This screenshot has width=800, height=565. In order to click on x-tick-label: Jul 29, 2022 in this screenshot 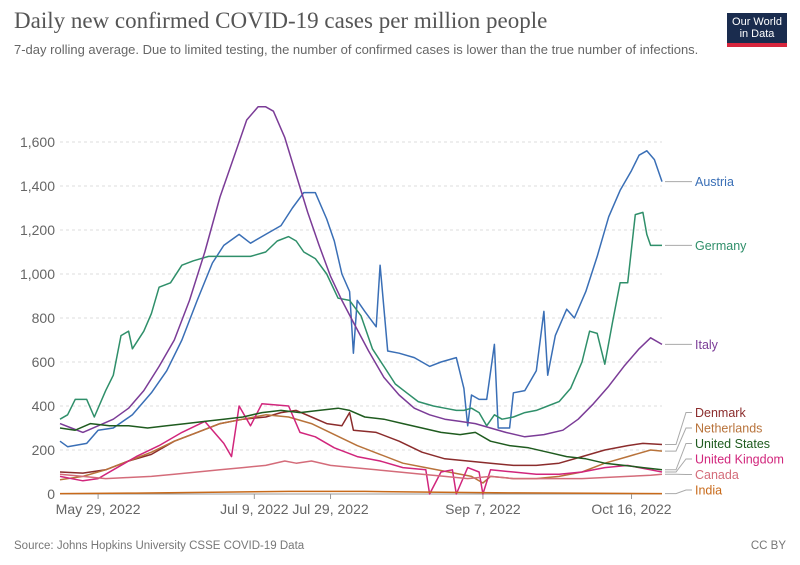, I will do `click(330, 509)`.